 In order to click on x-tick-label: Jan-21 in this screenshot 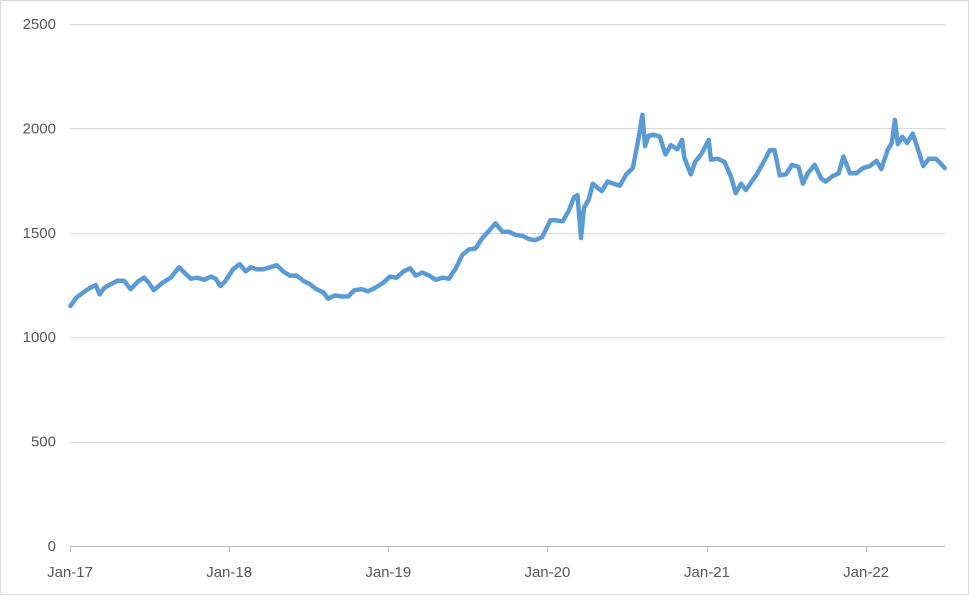, I will do `click(707, 572)`.